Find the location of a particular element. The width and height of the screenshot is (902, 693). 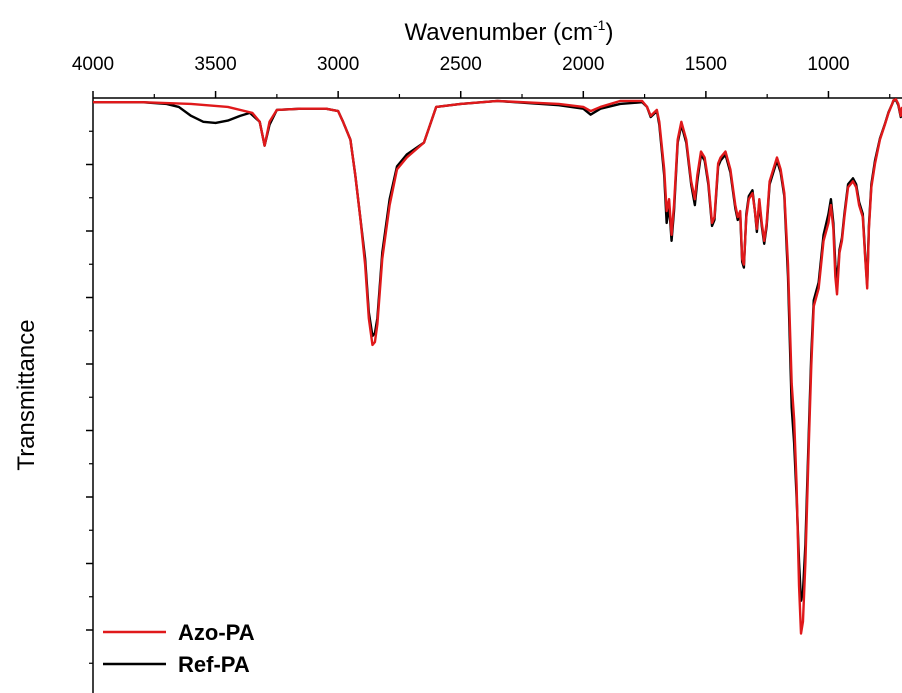

legend-label-azo-pa: Azo-PA is located at coordinates (216, 632).